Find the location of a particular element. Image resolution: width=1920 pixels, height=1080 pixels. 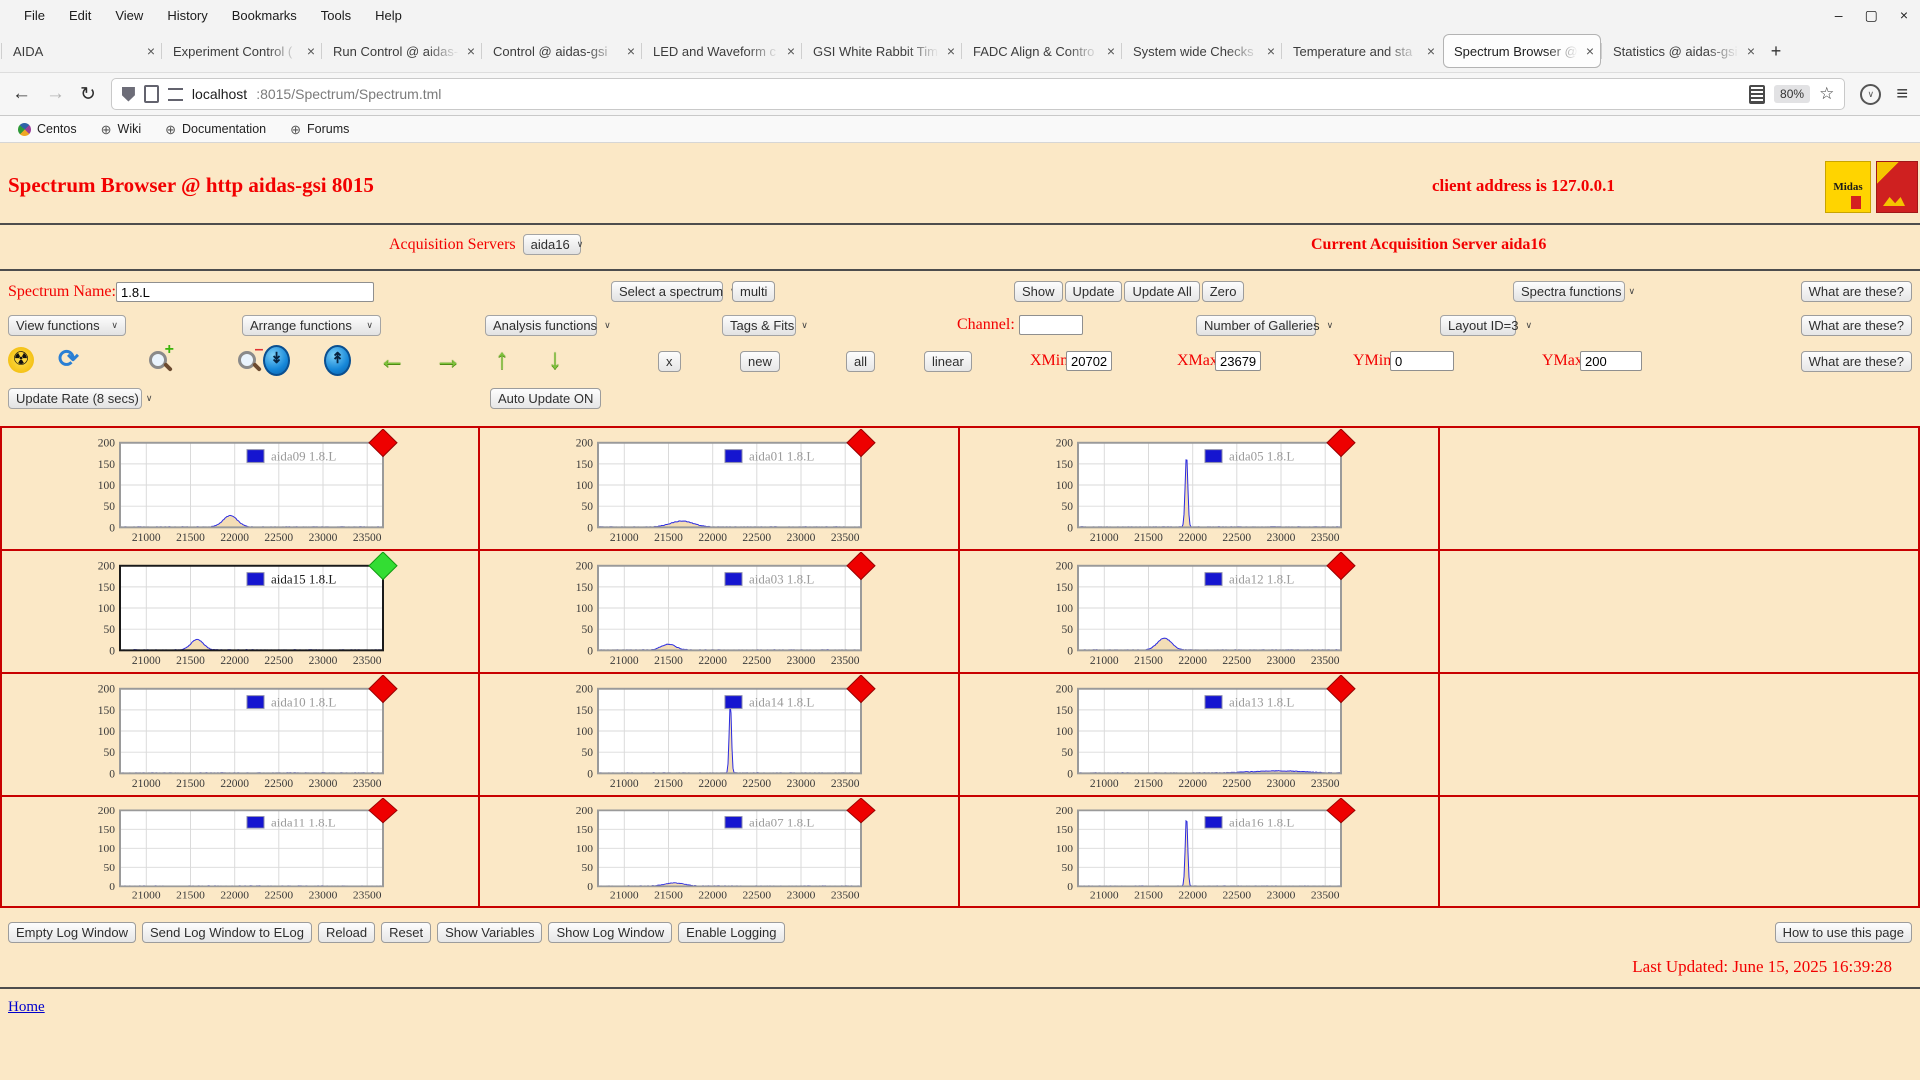

all-button: all is located at coordinates (861, 361).